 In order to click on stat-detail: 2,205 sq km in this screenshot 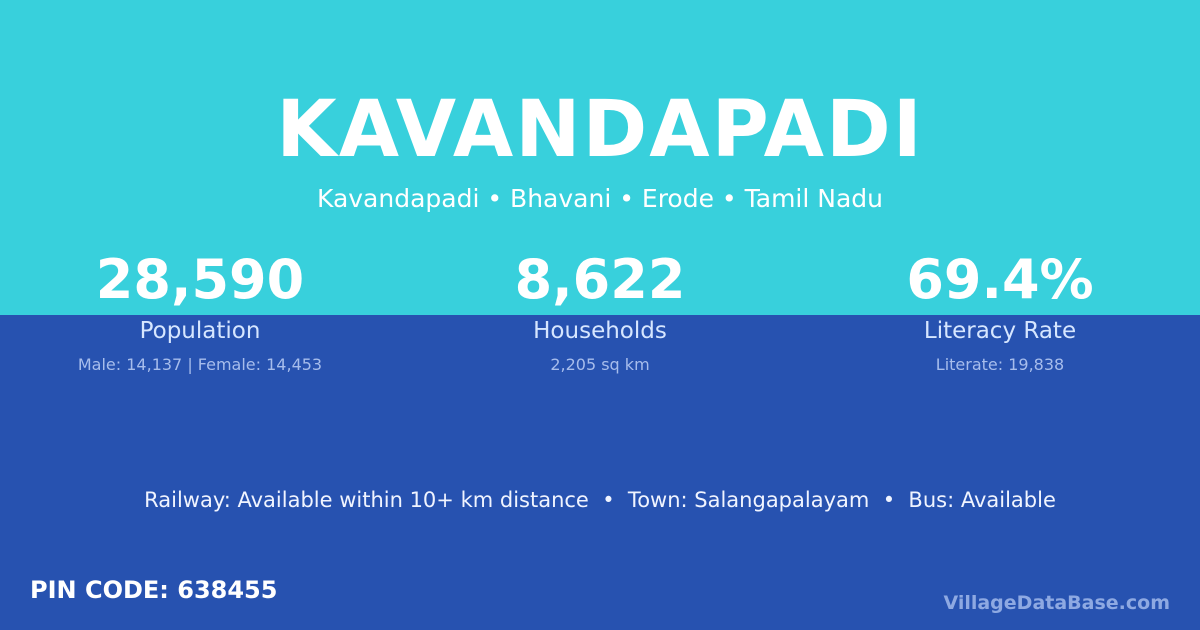, I will do `click(600, 364)`.